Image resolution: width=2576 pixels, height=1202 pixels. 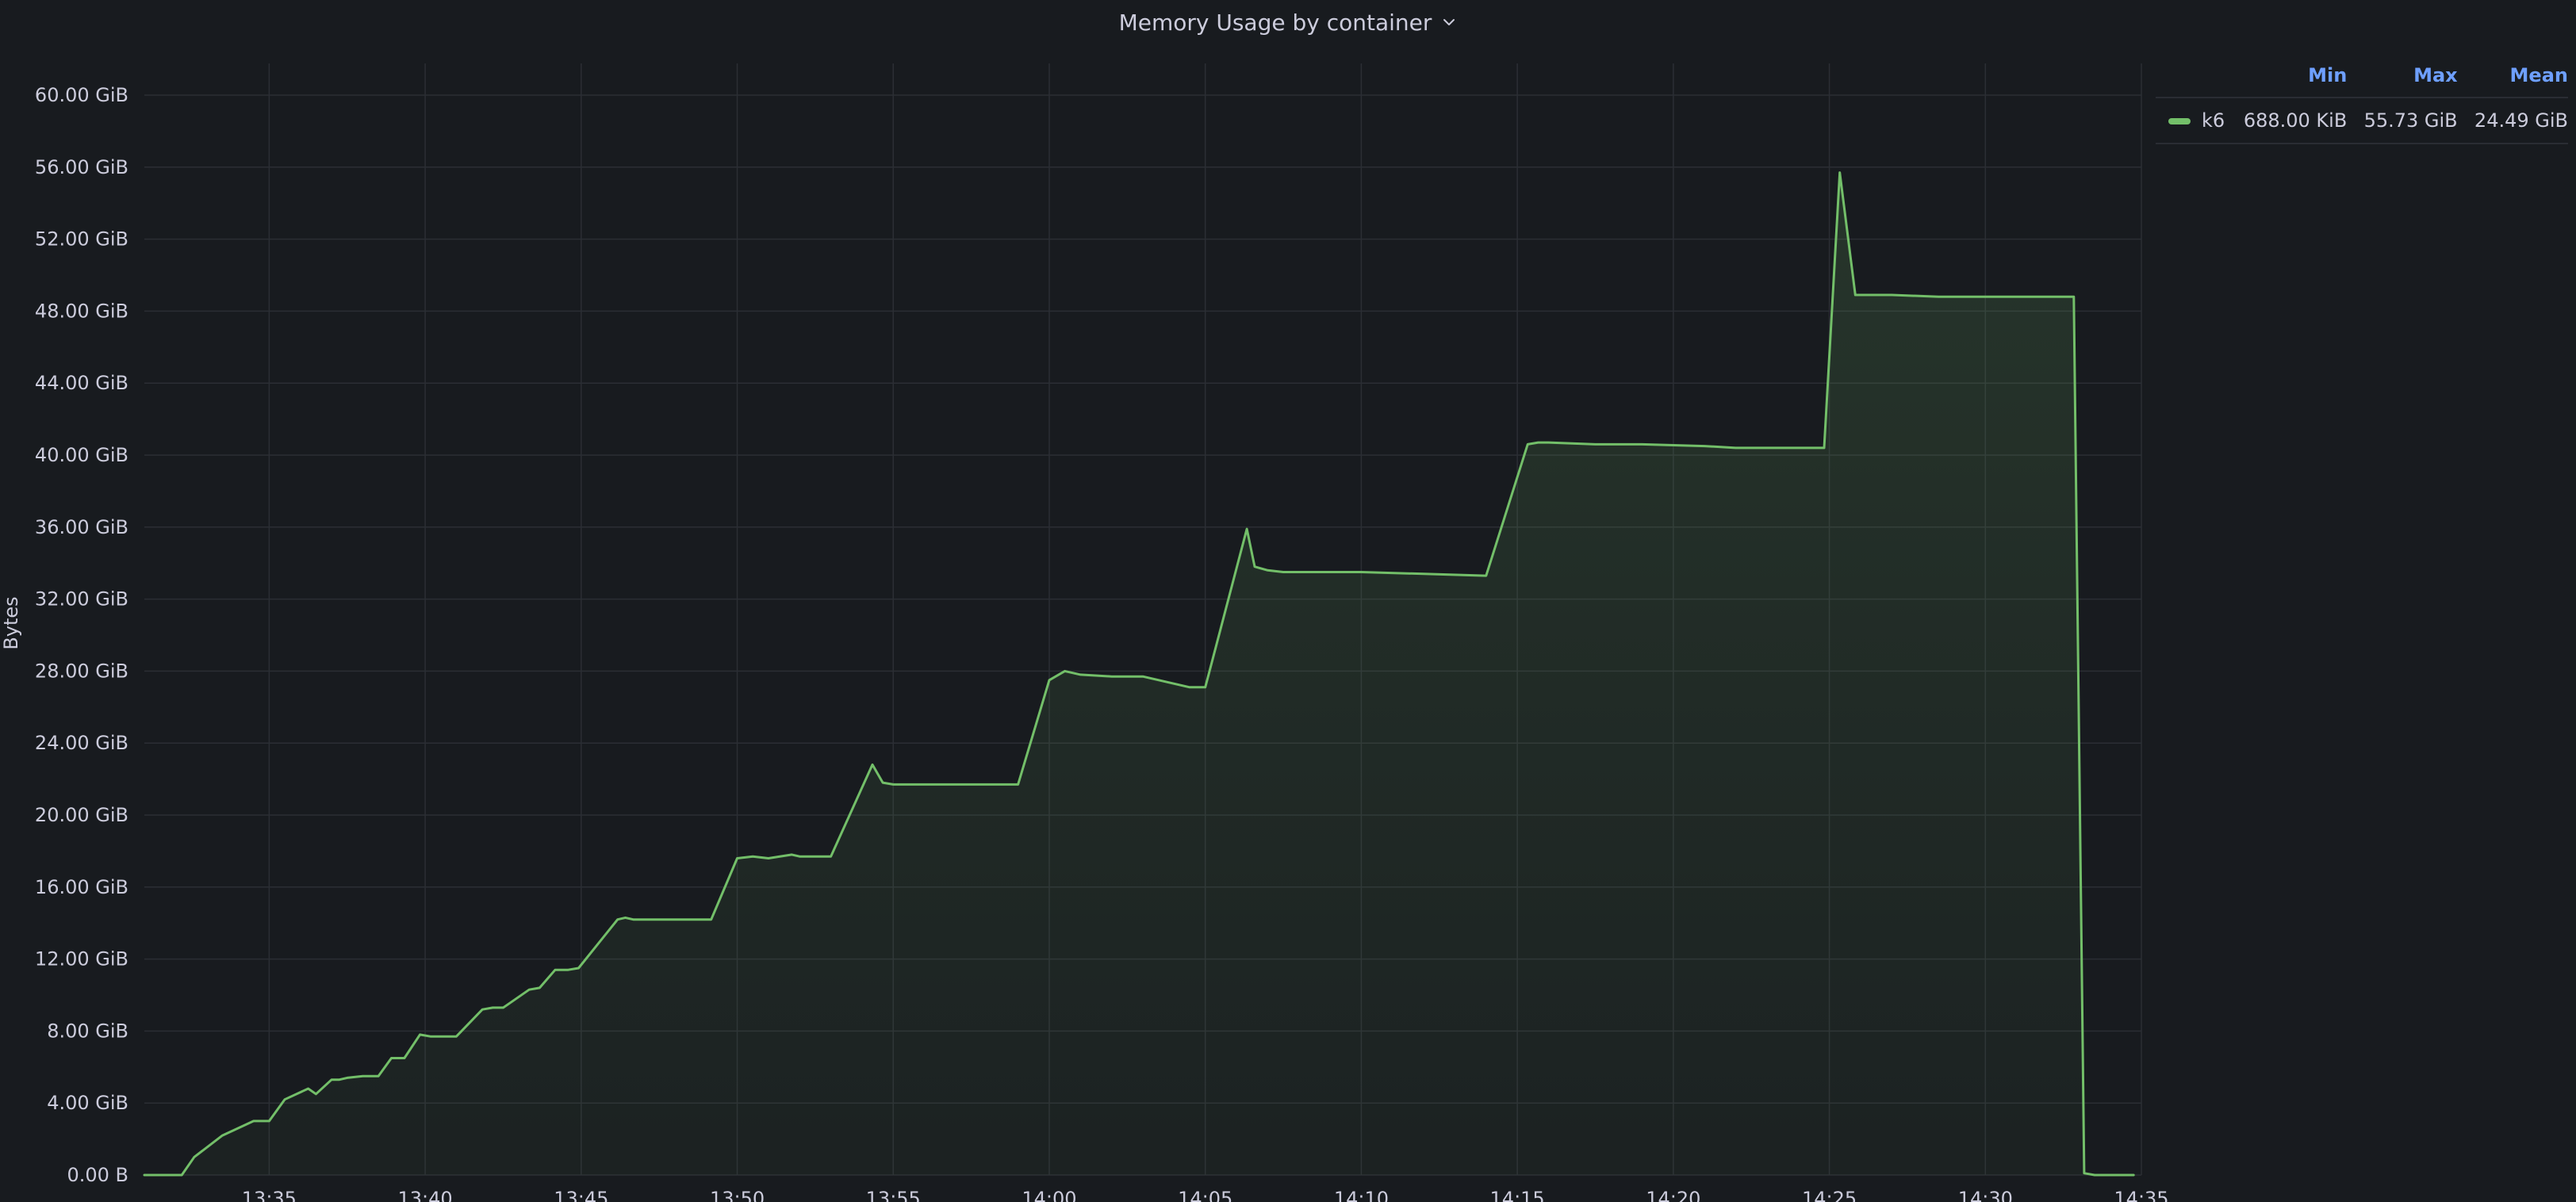 What do you see at coordinates (81, 311) in the screenshot?
I see `y-tick-label: 48.00 GiB` at bounding box center [81, 311].